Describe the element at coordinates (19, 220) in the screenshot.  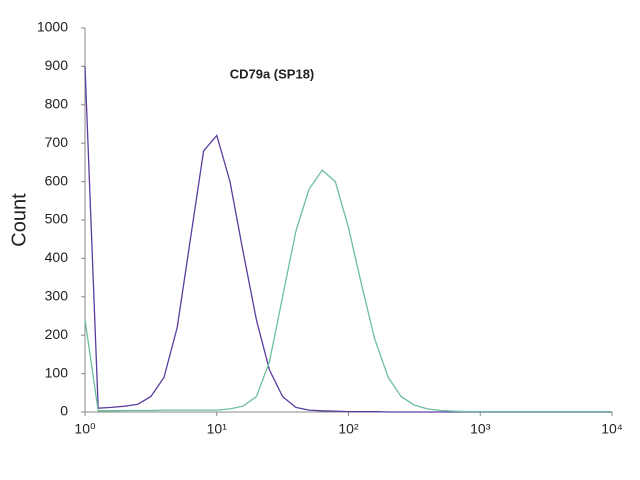
I see `y-axis-label: Count` at that location.